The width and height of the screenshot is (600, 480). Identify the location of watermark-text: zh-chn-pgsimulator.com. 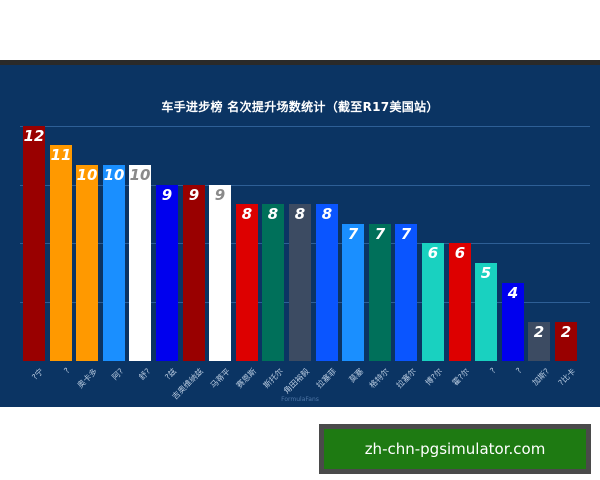
(455, 449).